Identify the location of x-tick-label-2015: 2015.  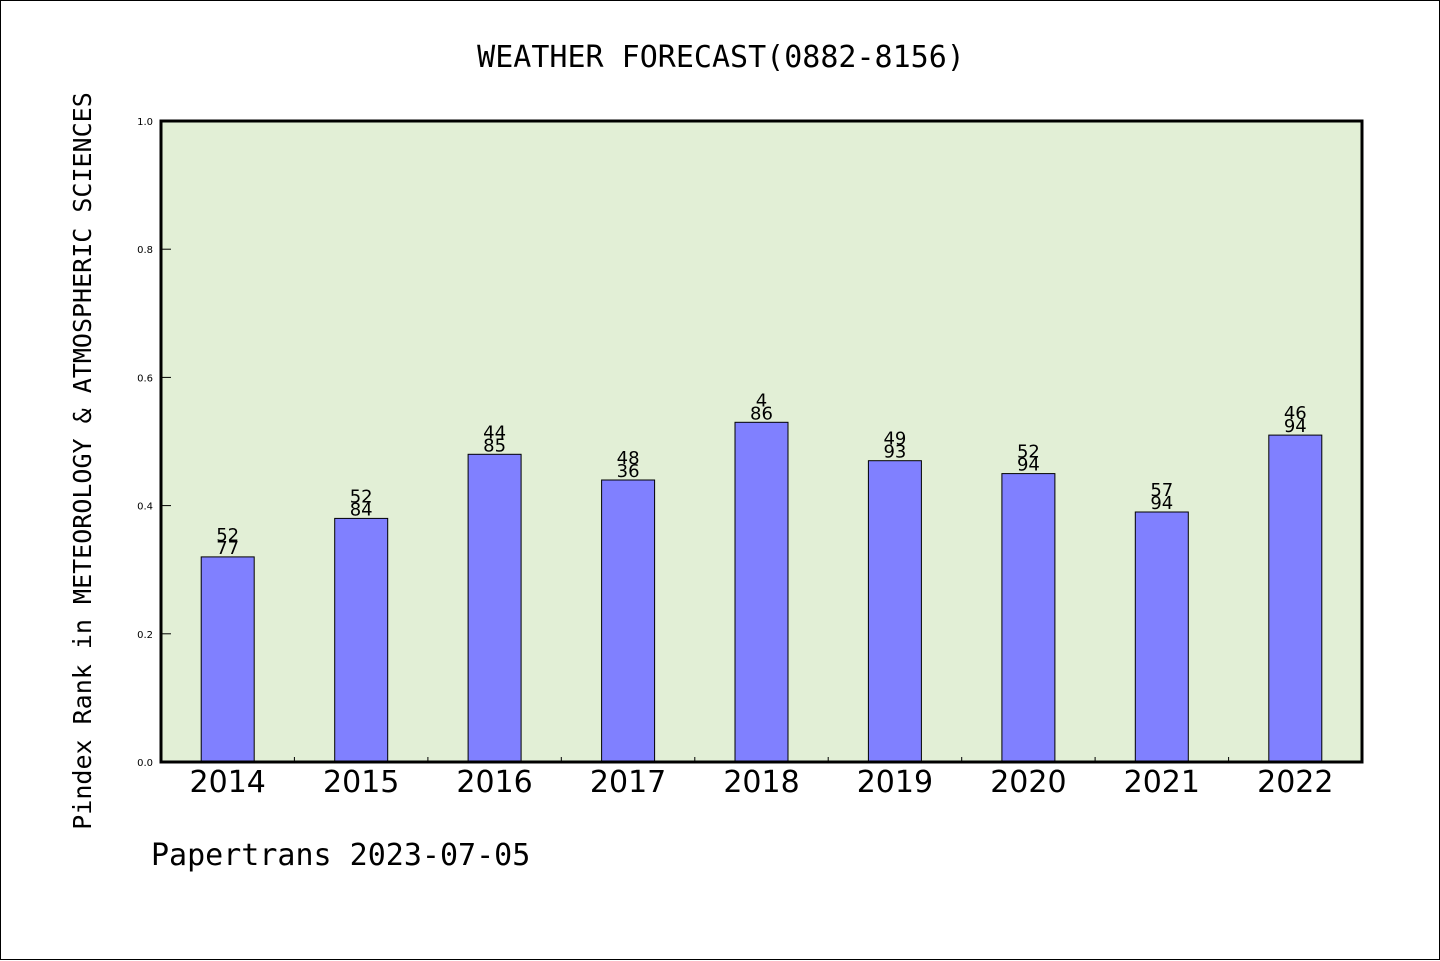
(361, 782).